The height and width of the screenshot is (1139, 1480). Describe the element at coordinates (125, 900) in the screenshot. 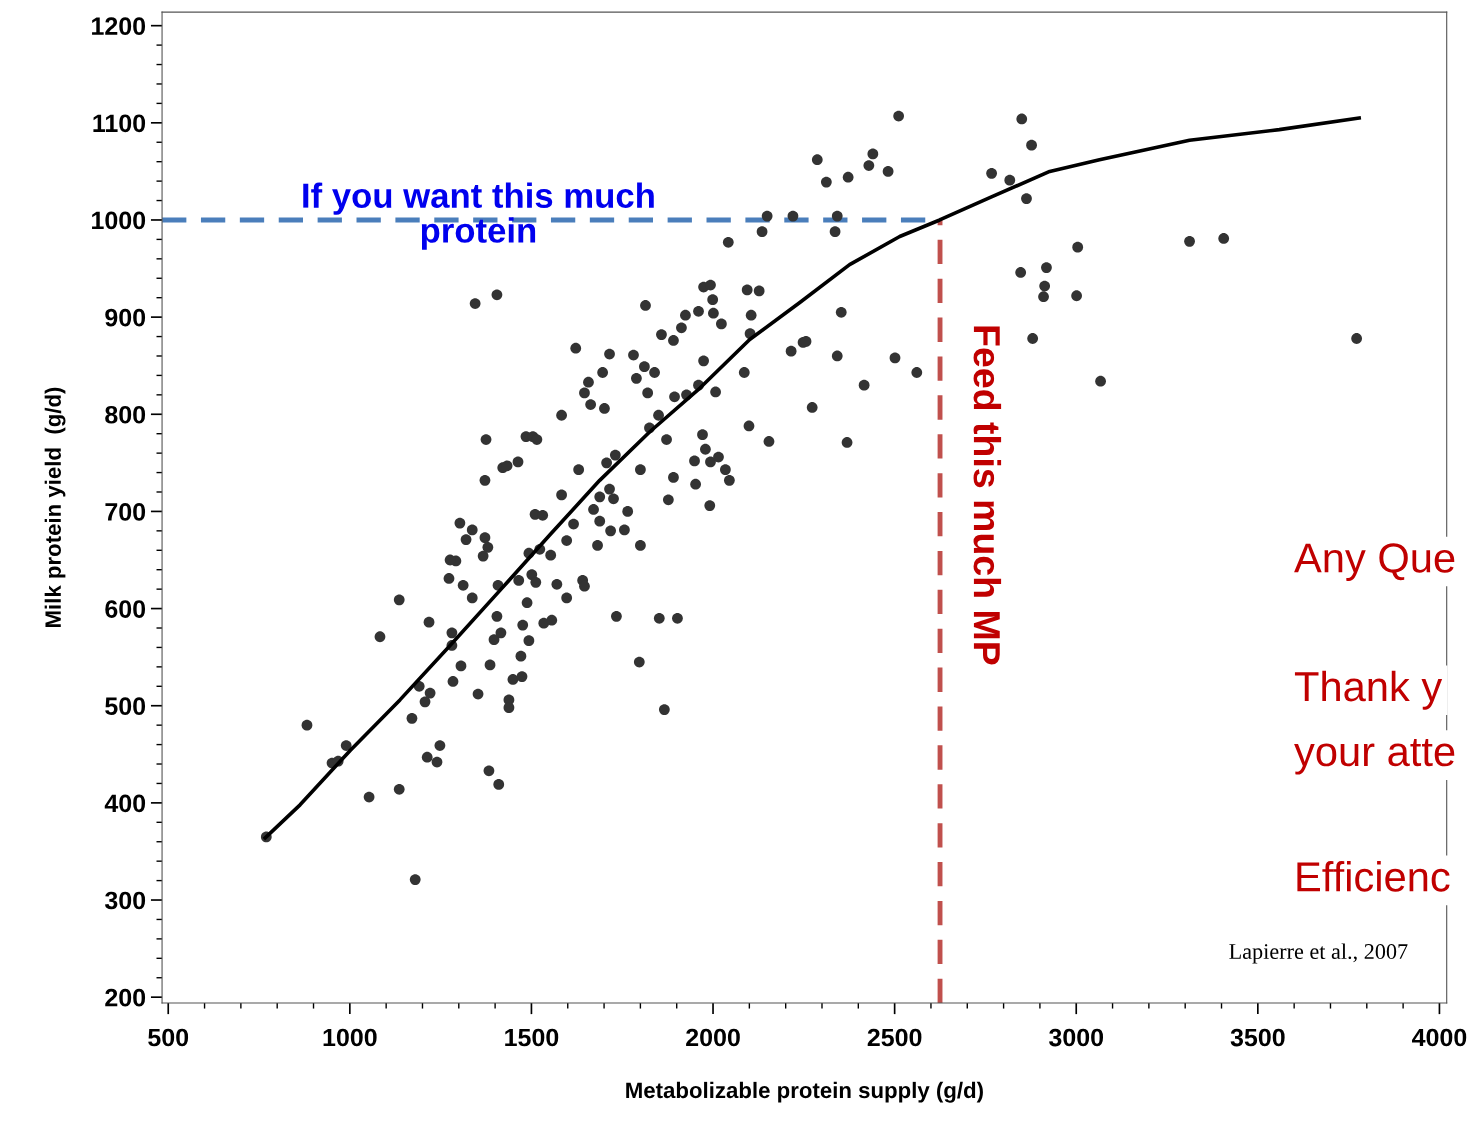

I see `y-tick-label: 300` at that location.